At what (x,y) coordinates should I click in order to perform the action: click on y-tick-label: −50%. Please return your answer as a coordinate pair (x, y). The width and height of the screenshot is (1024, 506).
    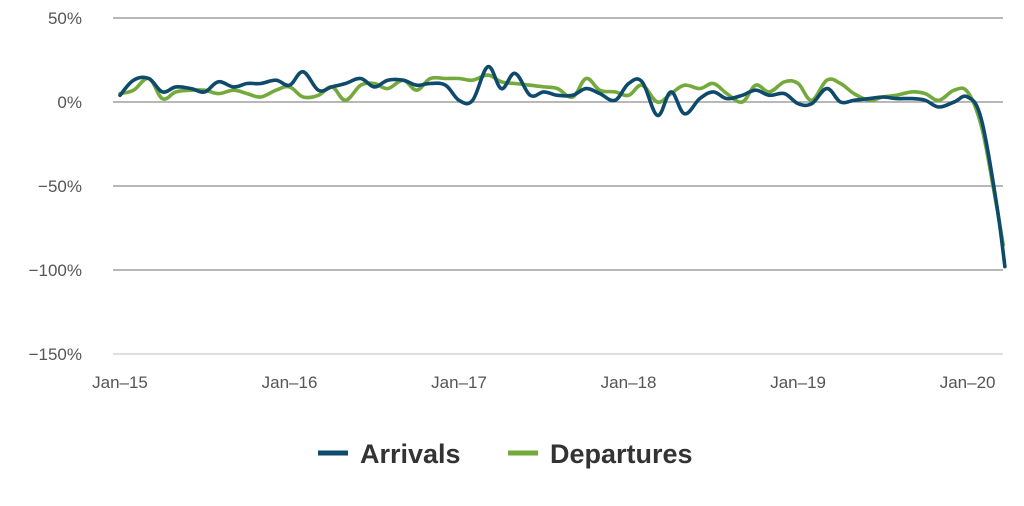
    Looking at the image, I should click on (60, 186).